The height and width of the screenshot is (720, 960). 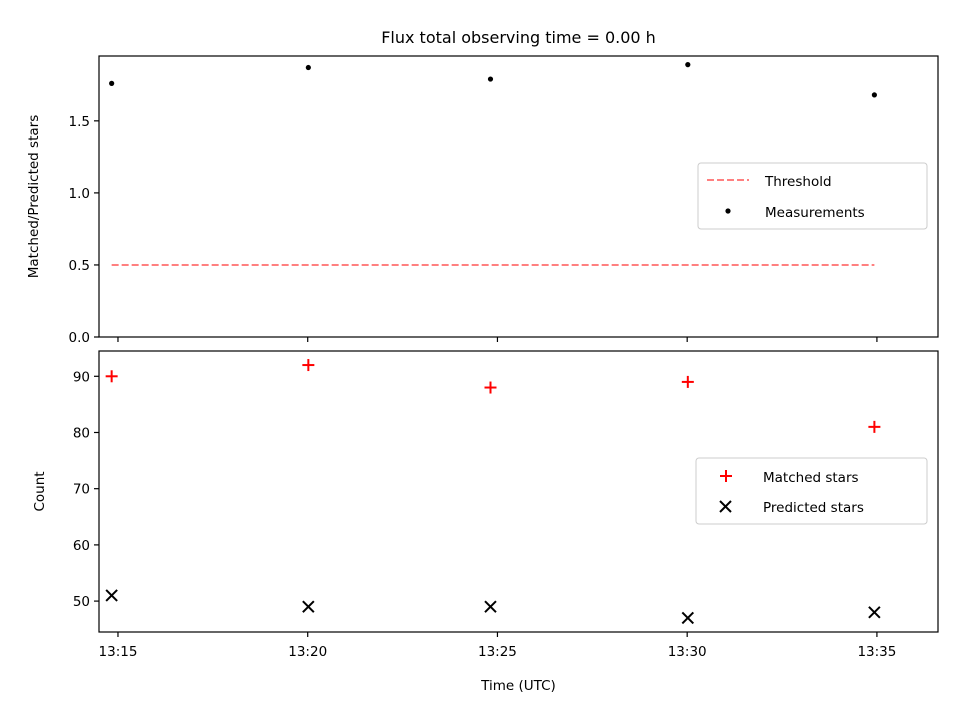 What do you see at coordinates (726, 476) in the screenshot?
I see `legend-matched-swatch` at bounding box center [726, 476].